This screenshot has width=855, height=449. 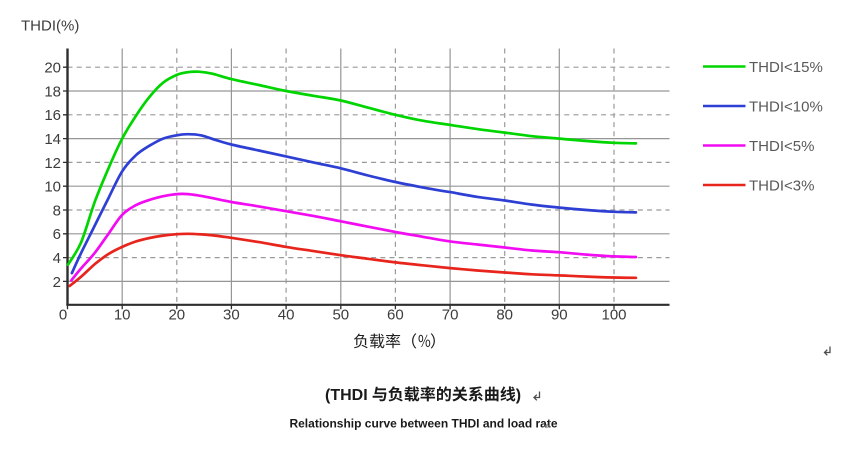 What do you see at coordinates (504, 315) in the screenshot?
I see `svg-text: 80` at bounding box center [504, 315].